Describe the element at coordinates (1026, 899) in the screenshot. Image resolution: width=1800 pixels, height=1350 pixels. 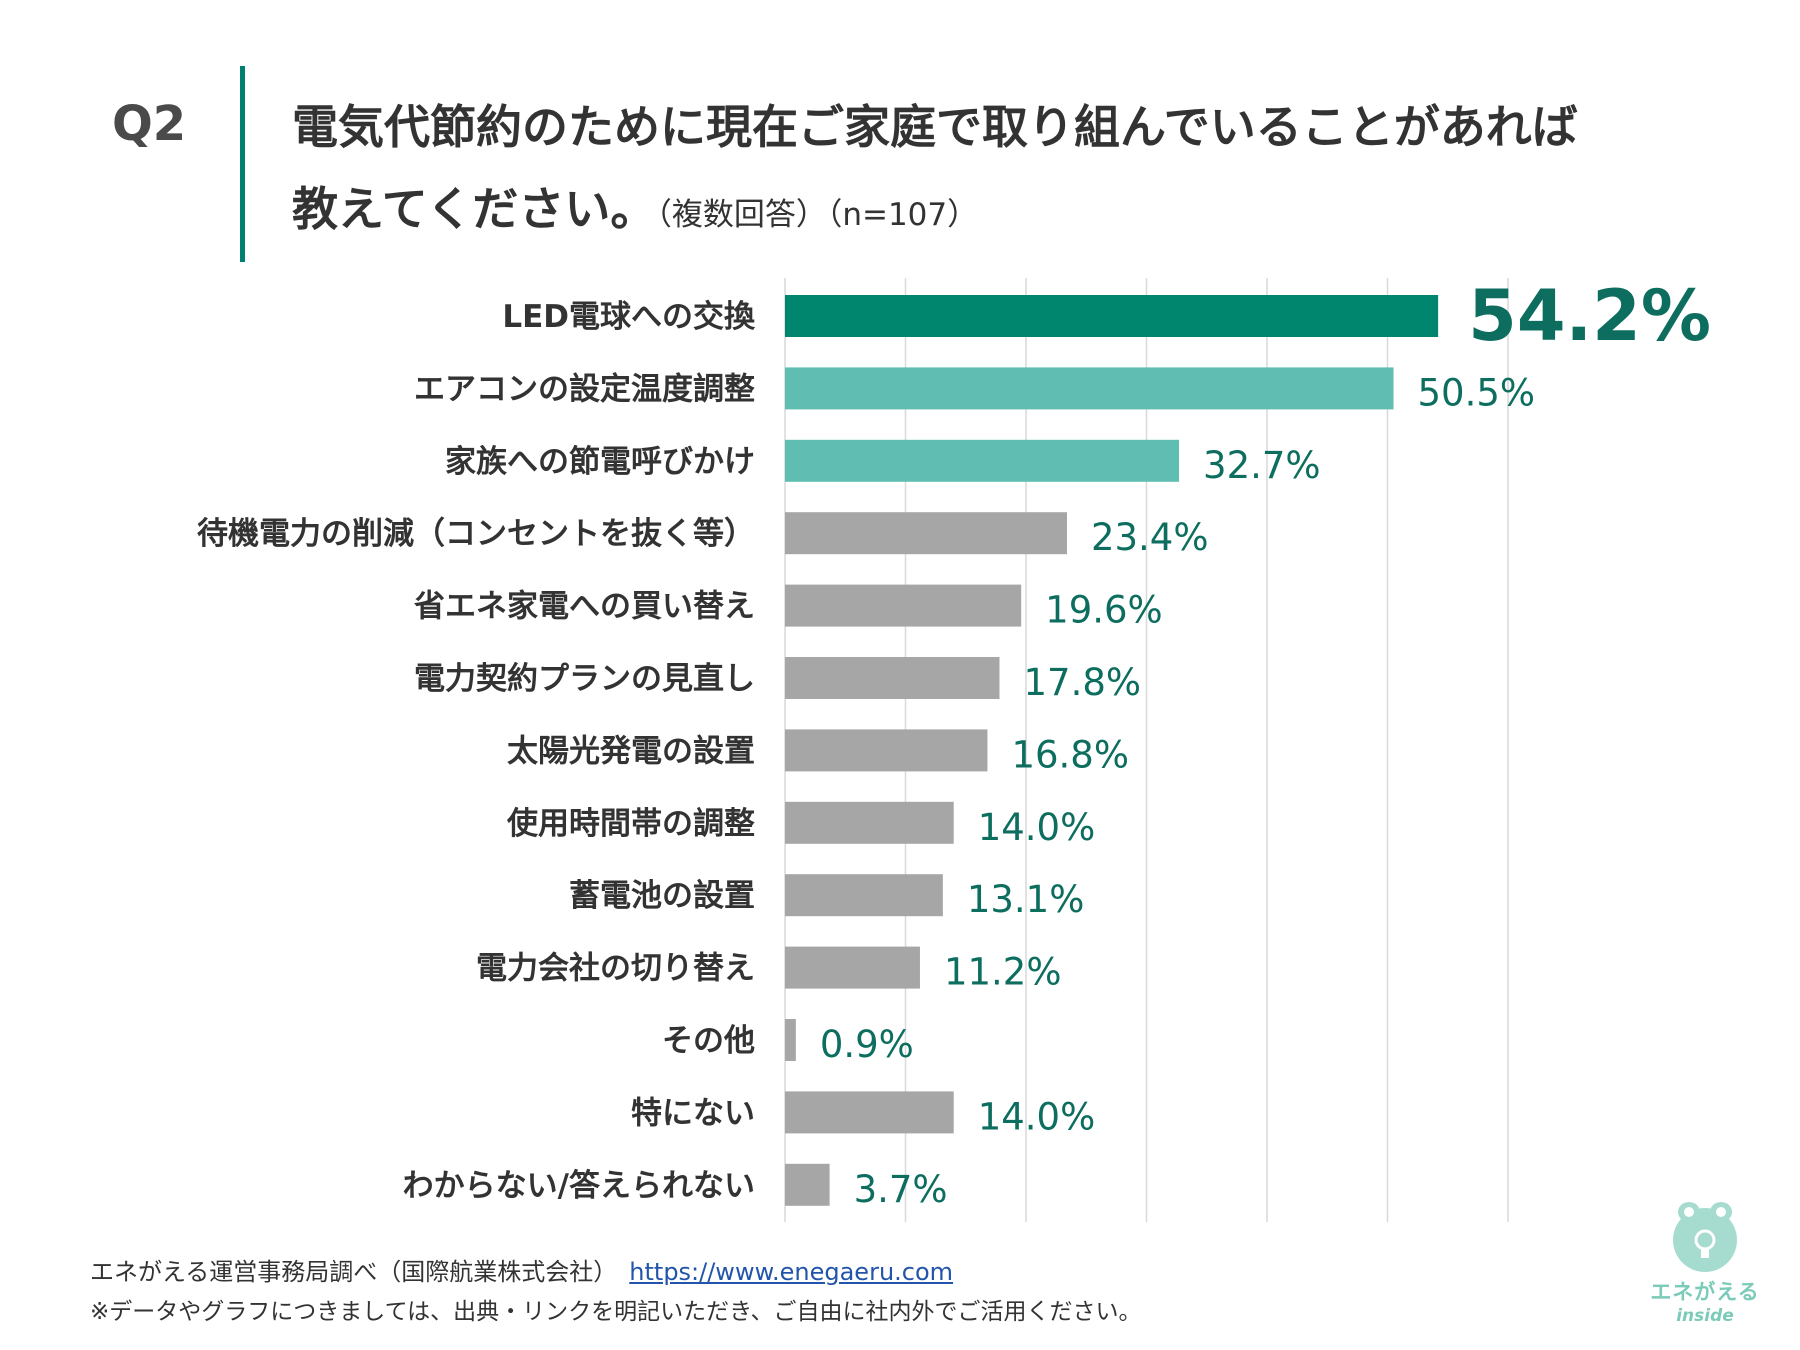
I see `value-label: 13.1%` at that location.